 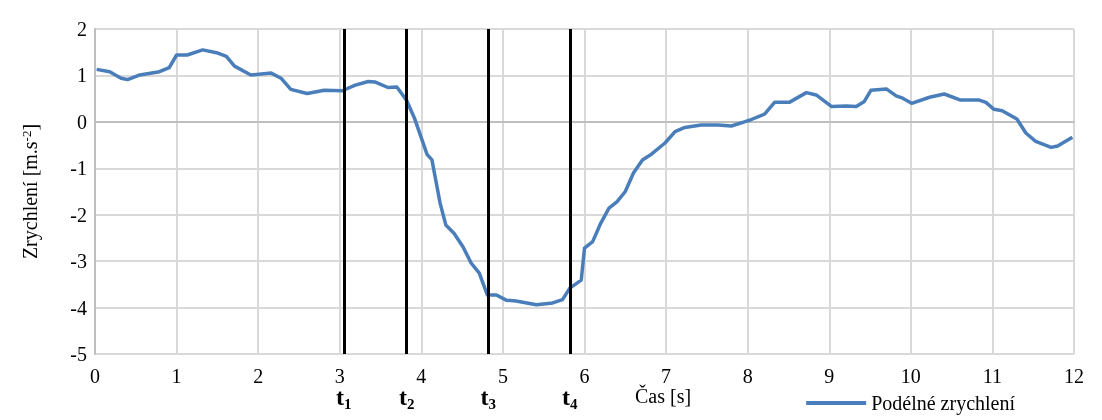 I want to click on x-tick-label: 7, so click(x=666, y=376).